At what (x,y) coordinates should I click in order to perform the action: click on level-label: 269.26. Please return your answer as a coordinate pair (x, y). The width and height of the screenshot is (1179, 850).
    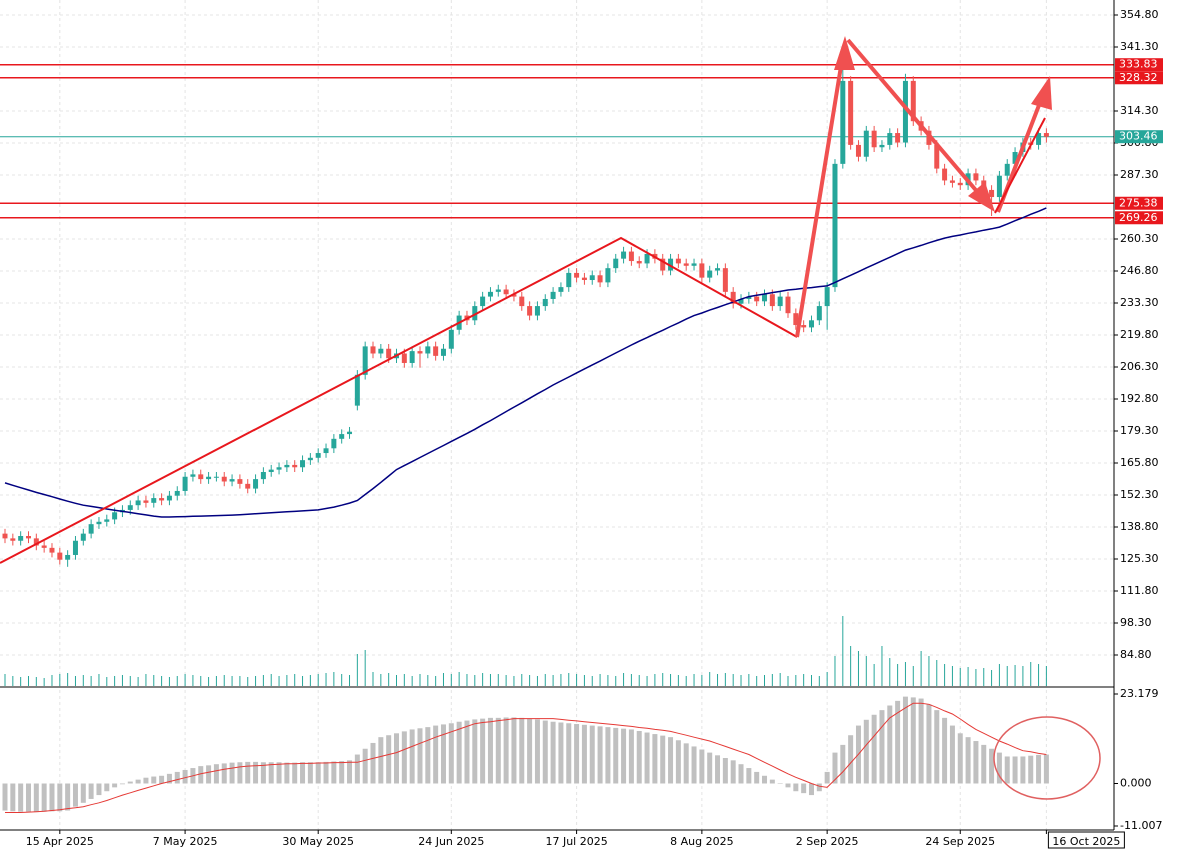
    Looking at the image, I should click on (1138, 217).